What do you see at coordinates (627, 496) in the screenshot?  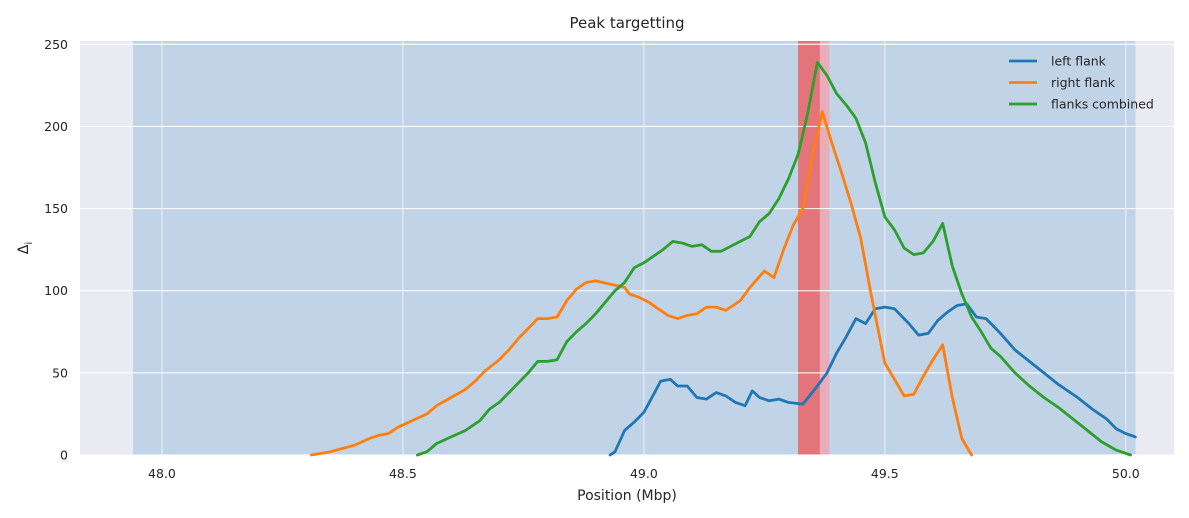 I see `x-axis-label: Position (Mbp)` at bounding box center [627, 496].